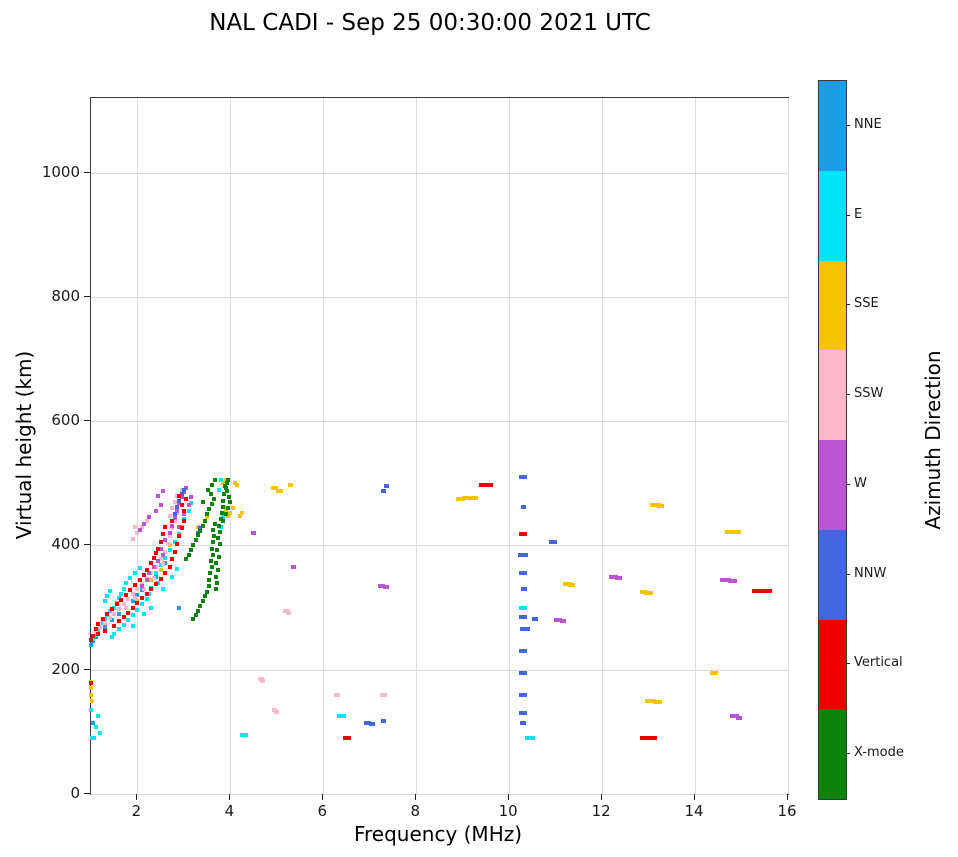  What do you see at coordinates (832, 395) in the screenshot?
I see `colorbar-segment-ssw` at bounding box center [832, 395].